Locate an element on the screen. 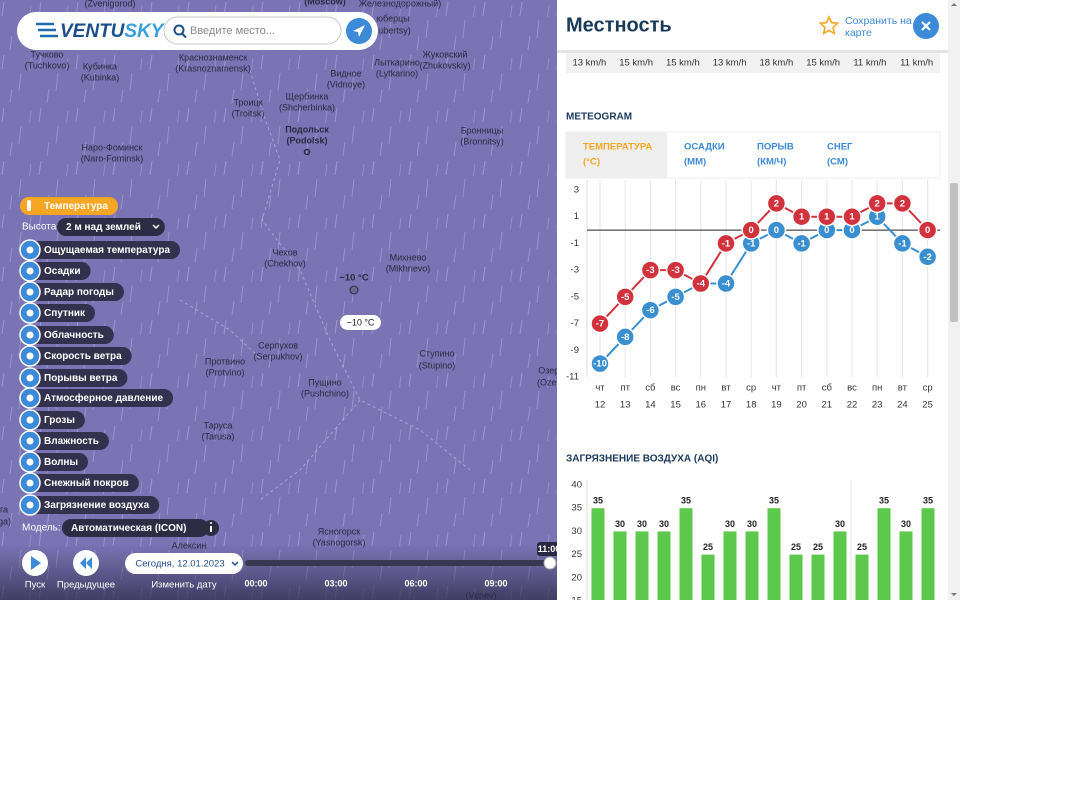  tab-label: (ММ) is located at coordinates (695, 162).